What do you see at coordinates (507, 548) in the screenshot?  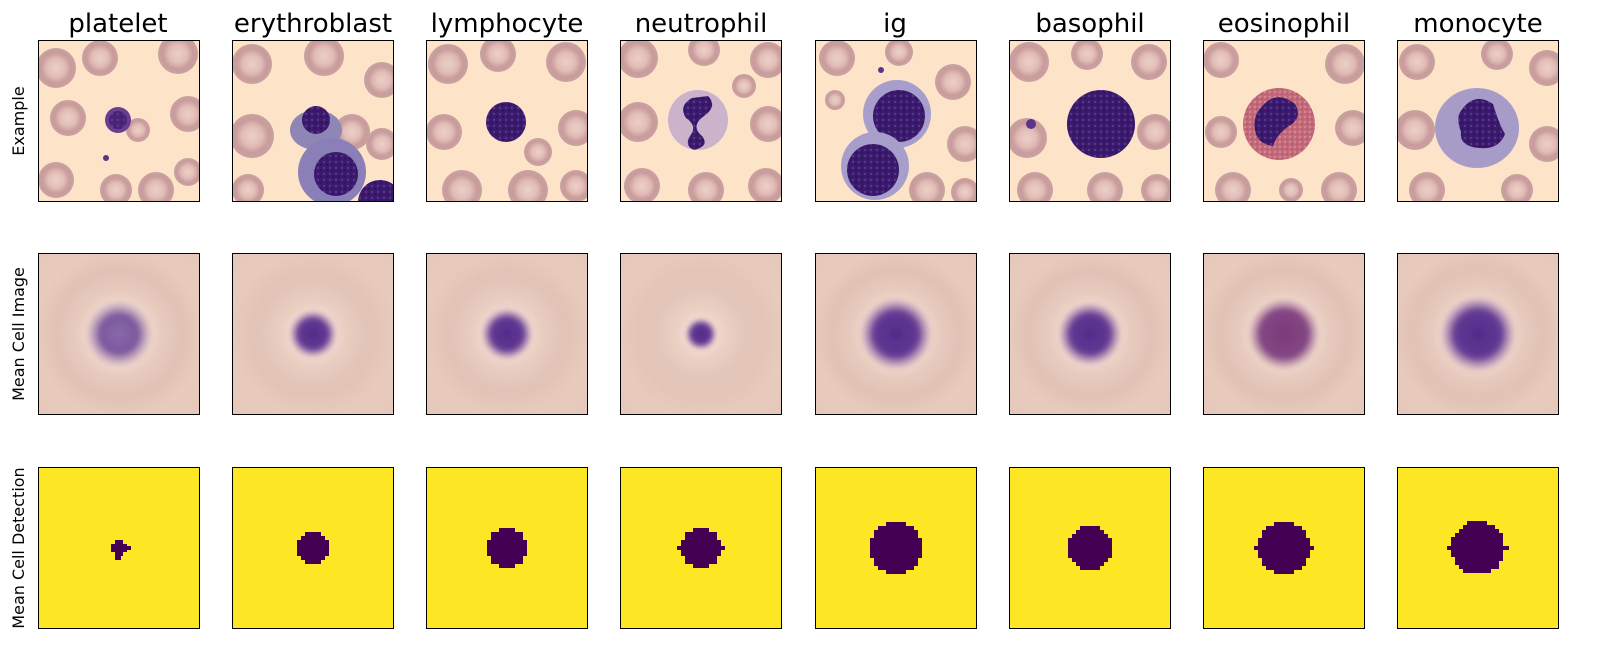 I see `mean-cell-detection-lymphocyte` at bounding box center [507, 548].